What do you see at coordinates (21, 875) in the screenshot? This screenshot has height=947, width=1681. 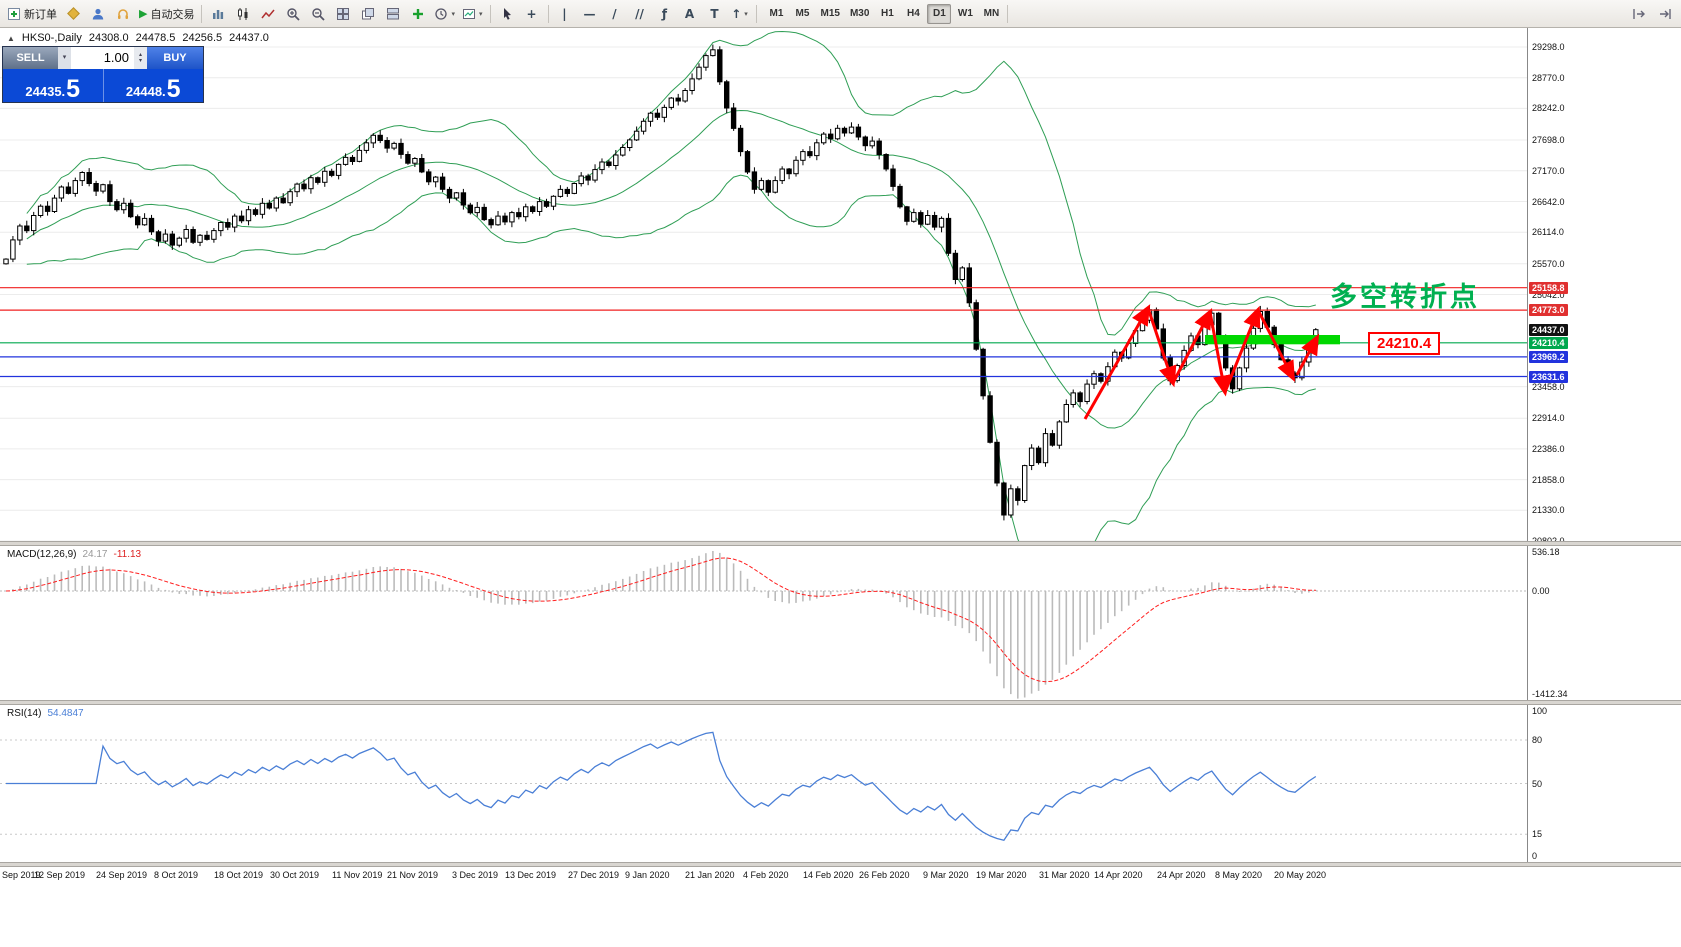 I see `date-label: Sep 2019` at bounding box center [21, 875].